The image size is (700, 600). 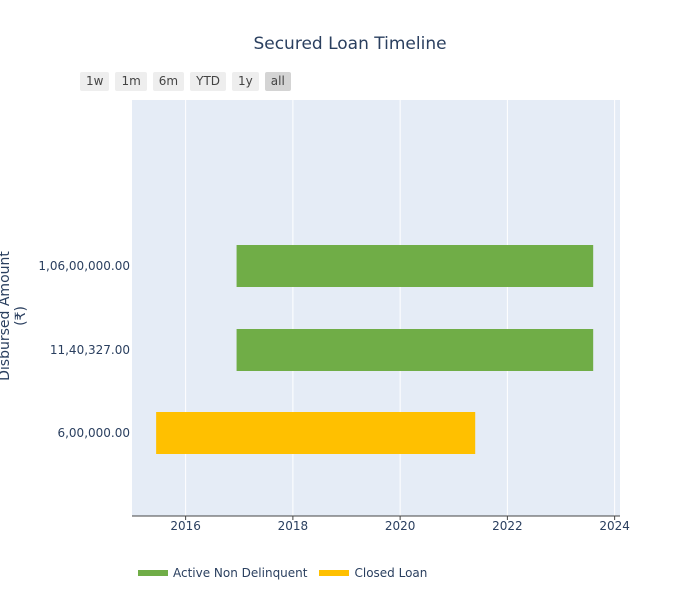 I want to click on y-tick-label: 11,40,327.00, so click(x=90, y=350).